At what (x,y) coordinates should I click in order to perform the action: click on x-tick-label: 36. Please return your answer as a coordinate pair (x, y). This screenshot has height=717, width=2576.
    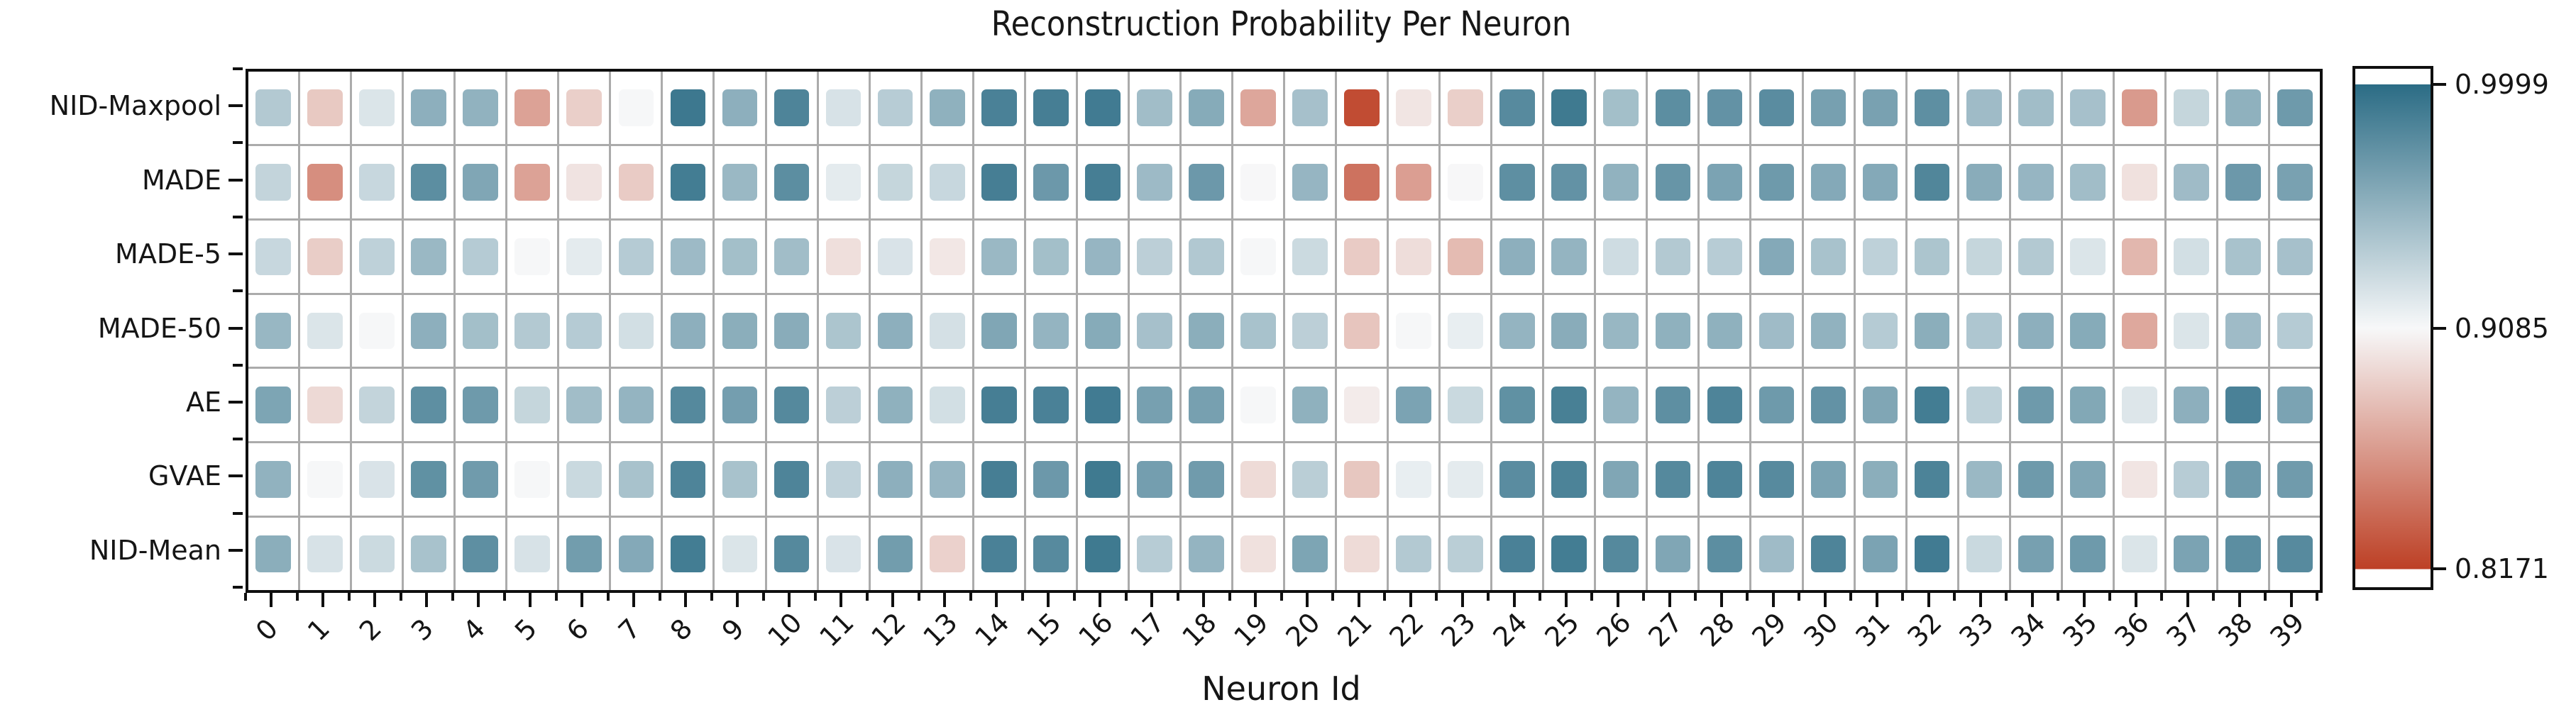
    Looking at the image, I should click on (2131, 629).